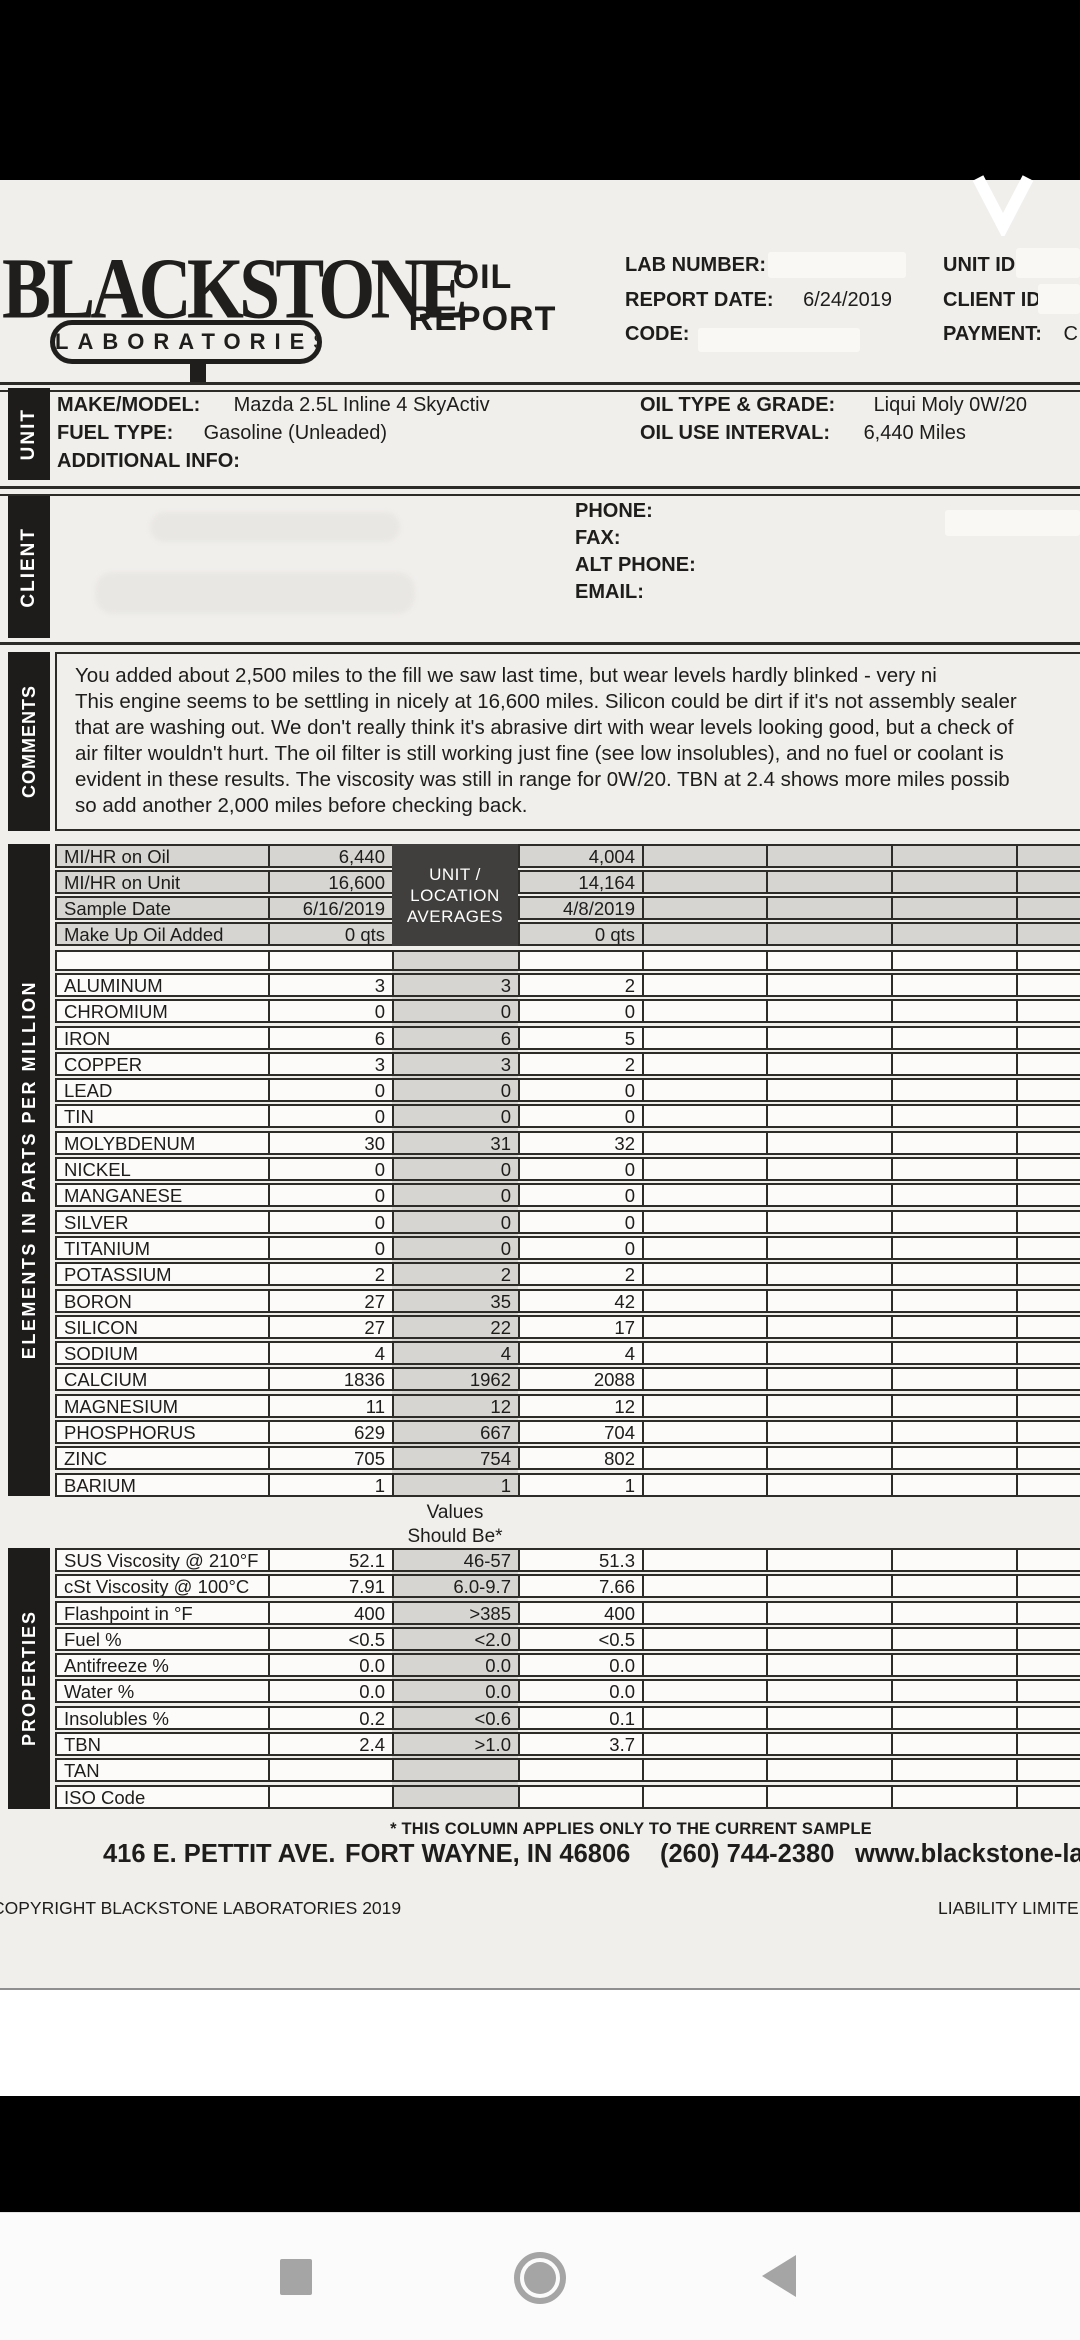 This screenshot has height=2340, width=1080. What do you see at coordinates (567, 1090) in the screenshot?
I see `table-row: LEAD 0 0 0` at bounding box center [567, 1090].